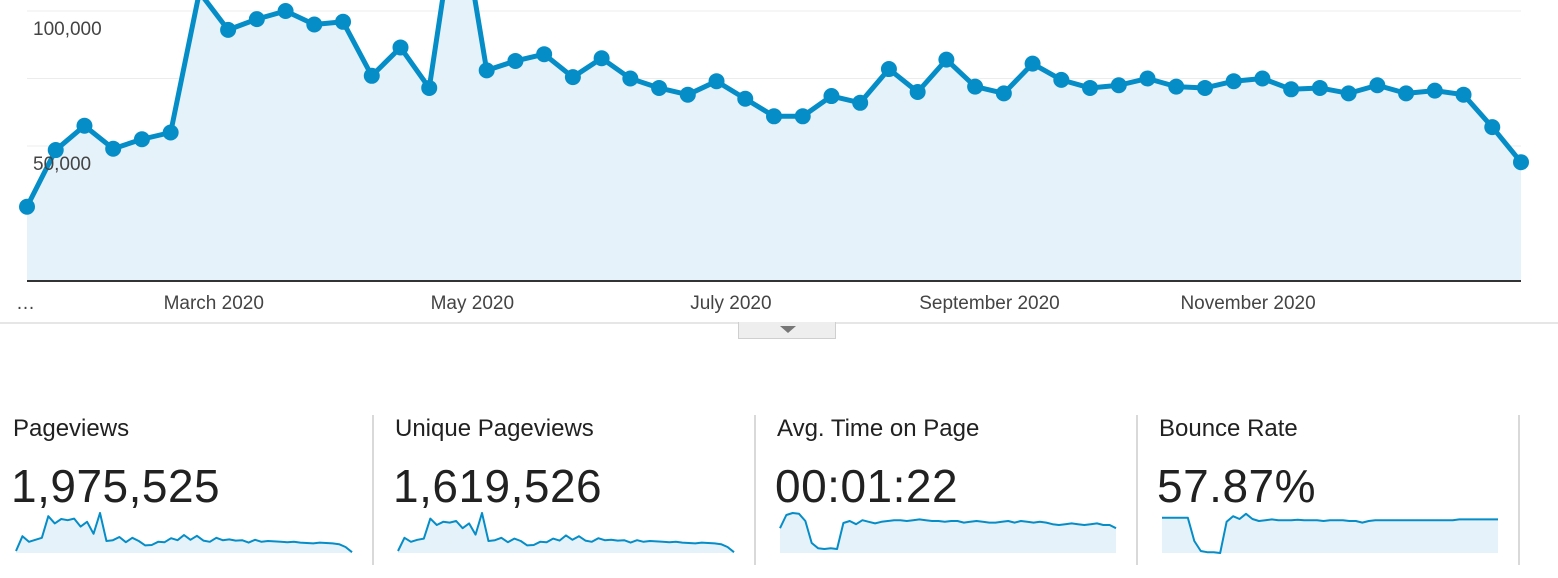 The width and height of the screenshot is (1558, 578). I want to click on metric-unique-pageviews: Unique Pageviews 1,619,526, so click(579, 490).